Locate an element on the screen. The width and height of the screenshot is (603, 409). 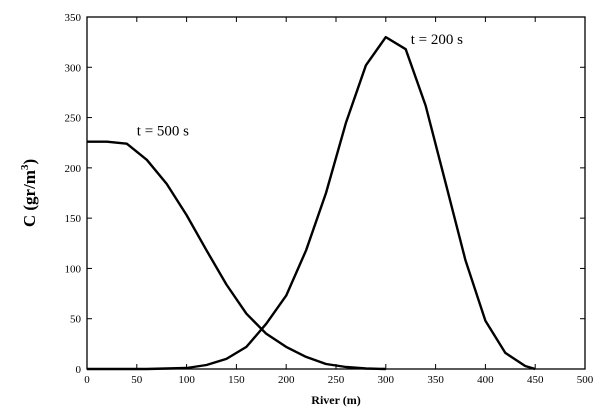
y-tick-label: 250 is located at coordinates (73, 119).